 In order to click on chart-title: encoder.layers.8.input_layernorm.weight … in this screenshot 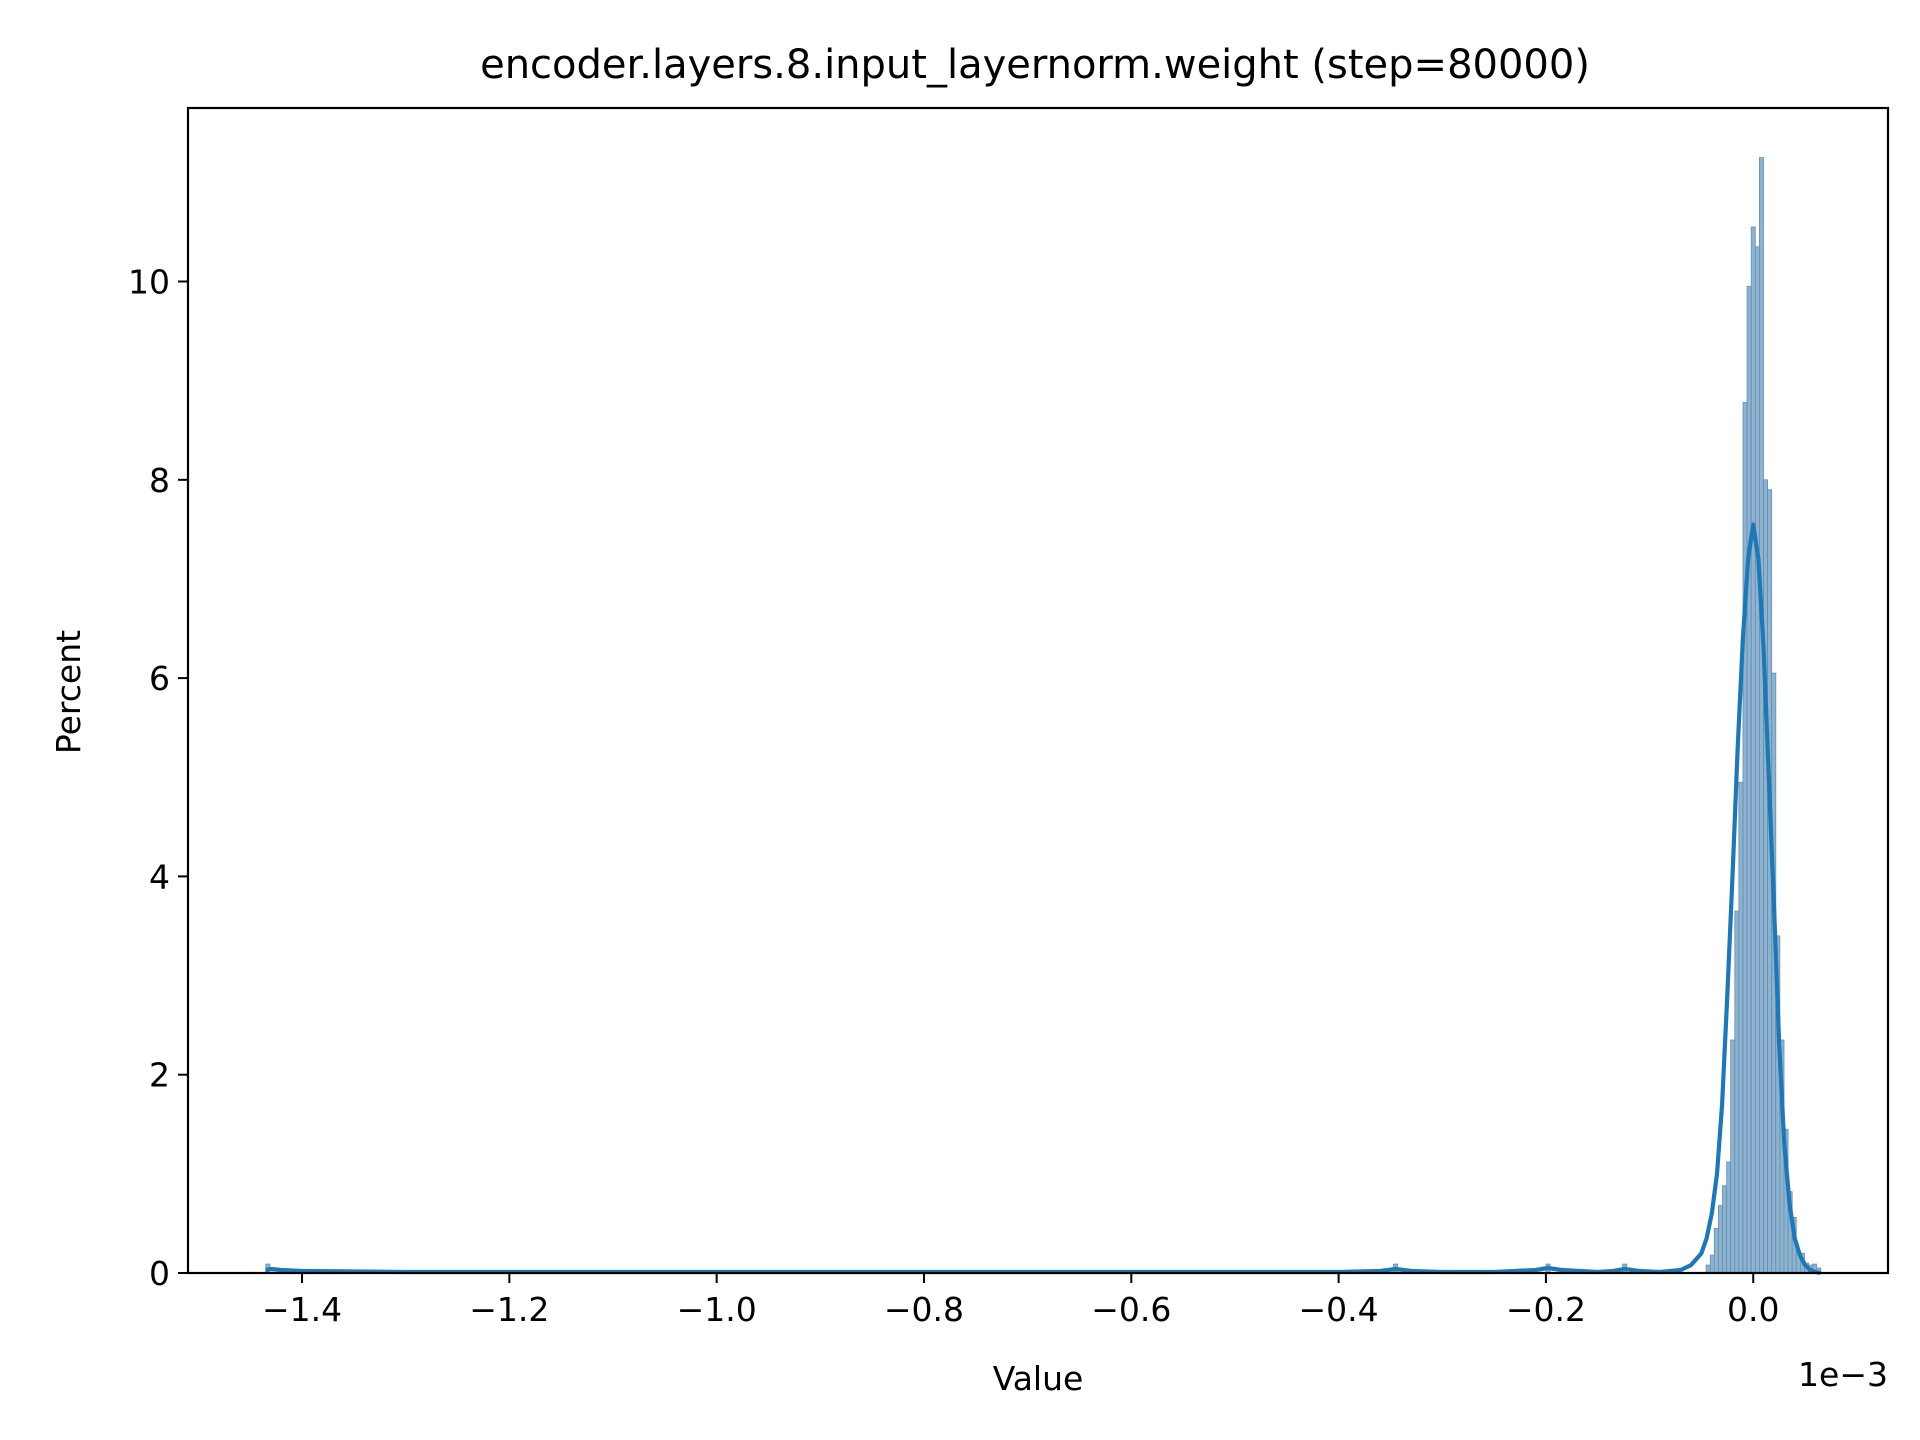, I will do `click(1035, 65)`.